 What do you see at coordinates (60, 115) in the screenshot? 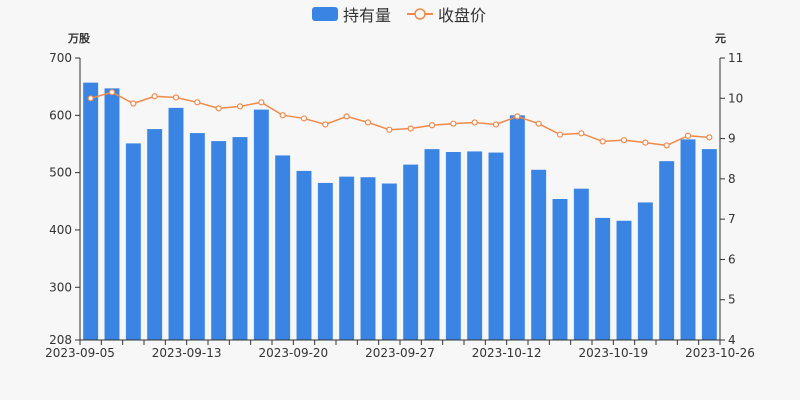
I see `left-tick-label: 600` at bounding box center [60, 115].